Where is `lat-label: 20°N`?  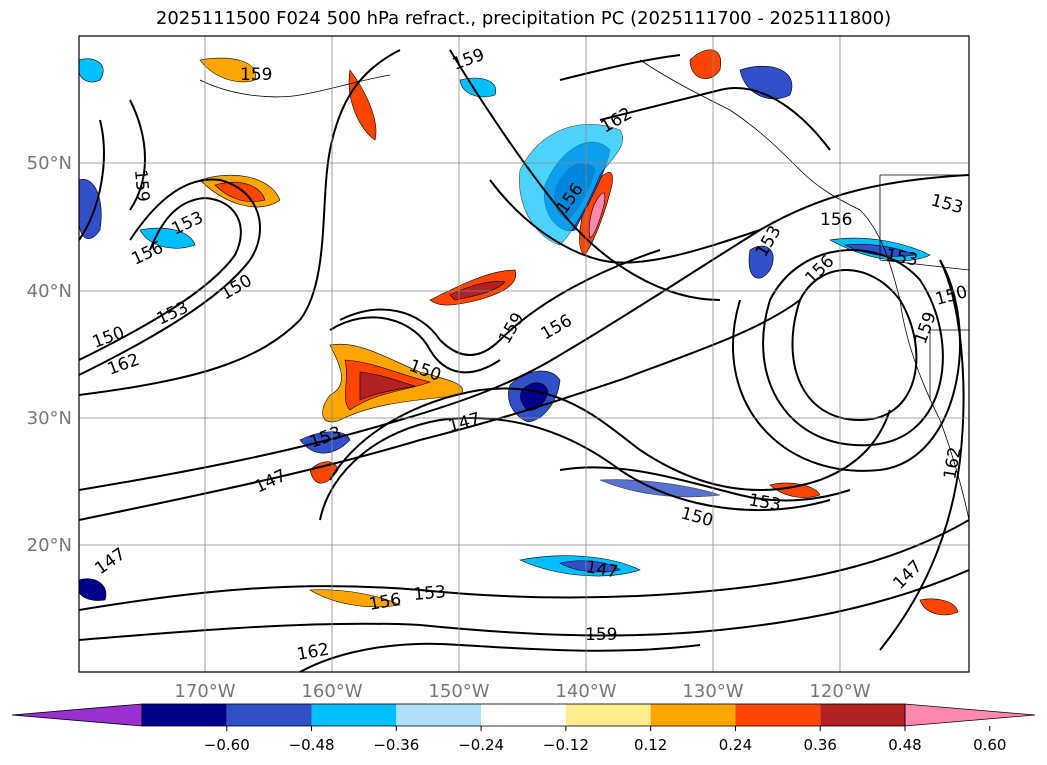
lat-label: 20°N is located at coordinates (49, 545).